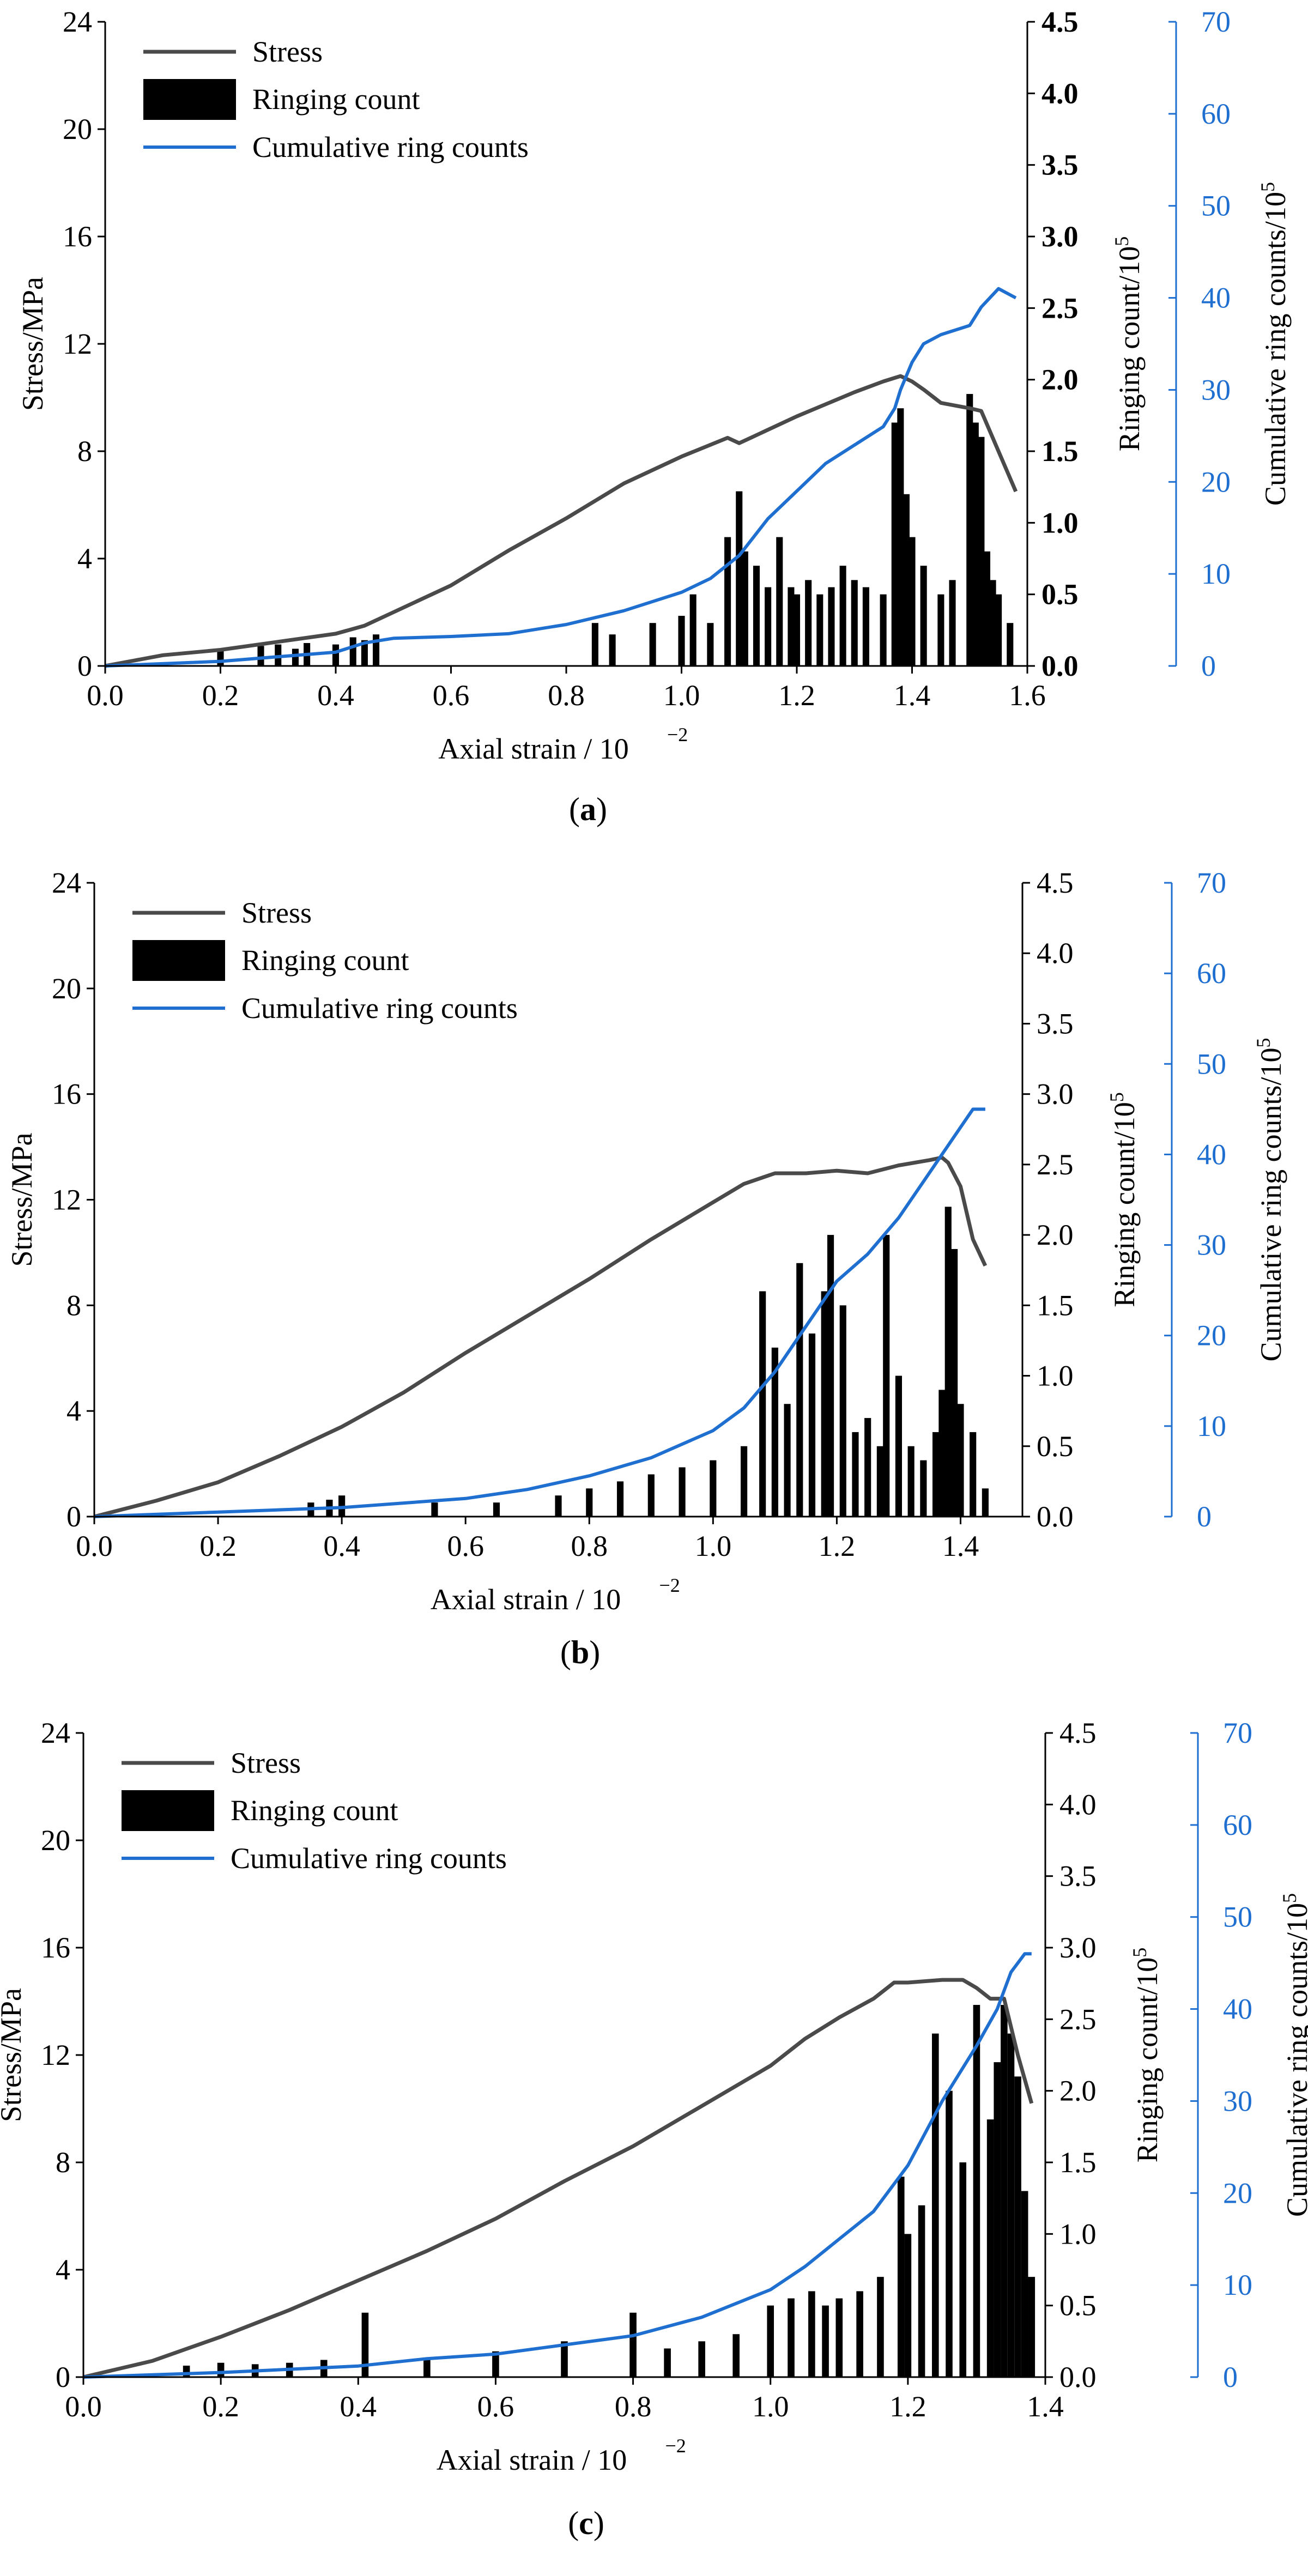 The width and height of the screenshot is (1308, 2576). I want to click on left-tick-label: 16, so click(66, 1095).